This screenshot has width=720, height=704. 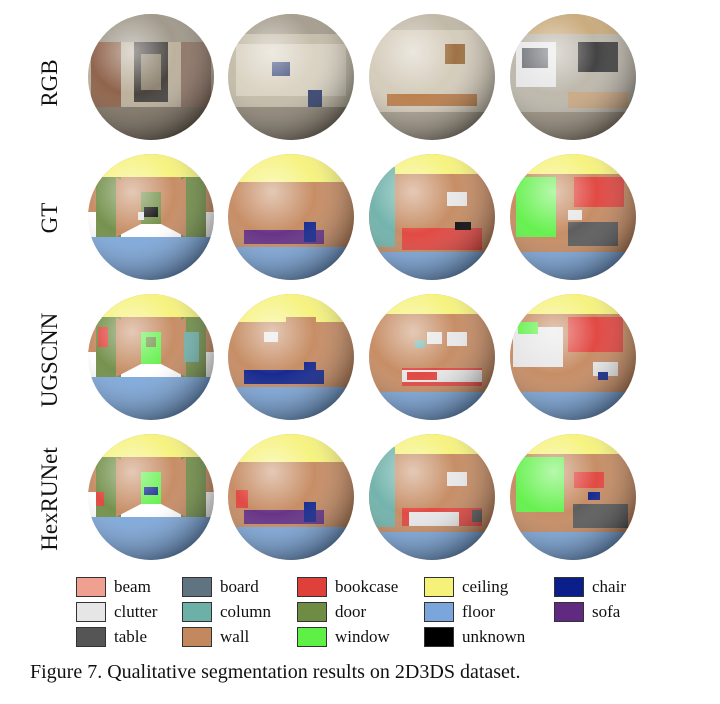 I want to click on legend-item-chair: chair, so click(x=590, y=587).